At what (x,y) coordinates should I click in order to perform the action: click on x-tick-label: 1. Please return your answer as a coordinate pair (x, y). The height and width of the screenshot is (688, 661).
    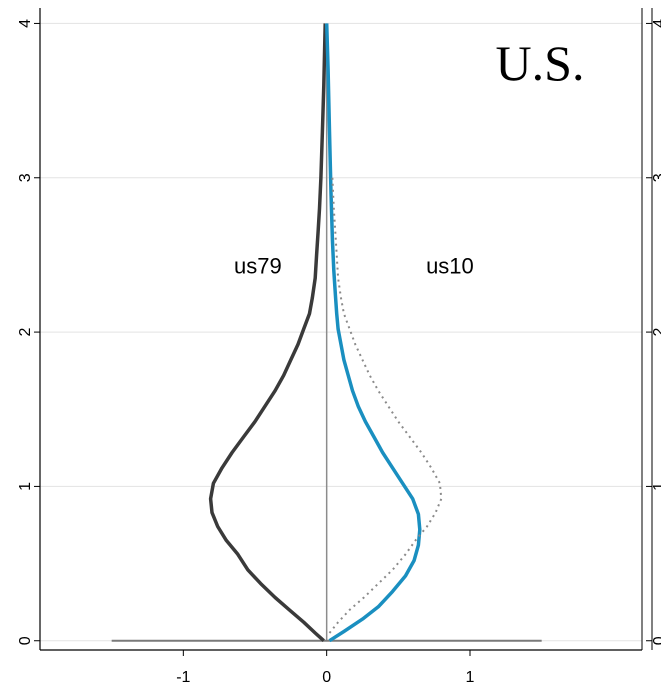
    Looking at the image, I should click on (470, 677).